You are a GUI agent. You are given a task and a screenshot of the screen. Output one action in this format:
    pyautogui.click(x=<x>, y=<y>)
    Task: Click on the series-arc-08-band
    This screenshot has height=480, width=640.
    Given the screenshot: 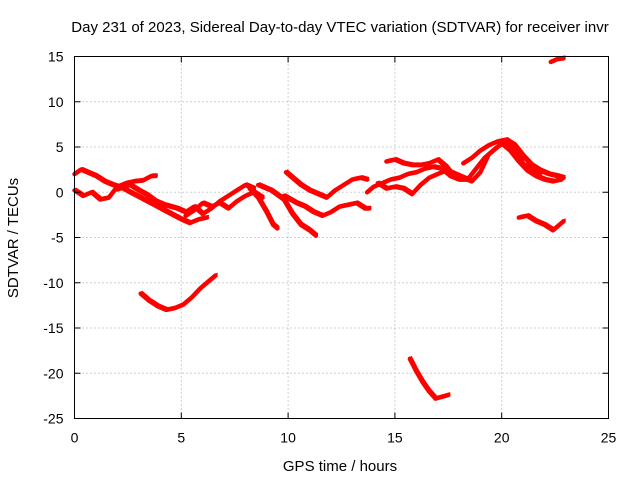 What is the action you would take?
    pyautogui.click(x=328, y=183)
    